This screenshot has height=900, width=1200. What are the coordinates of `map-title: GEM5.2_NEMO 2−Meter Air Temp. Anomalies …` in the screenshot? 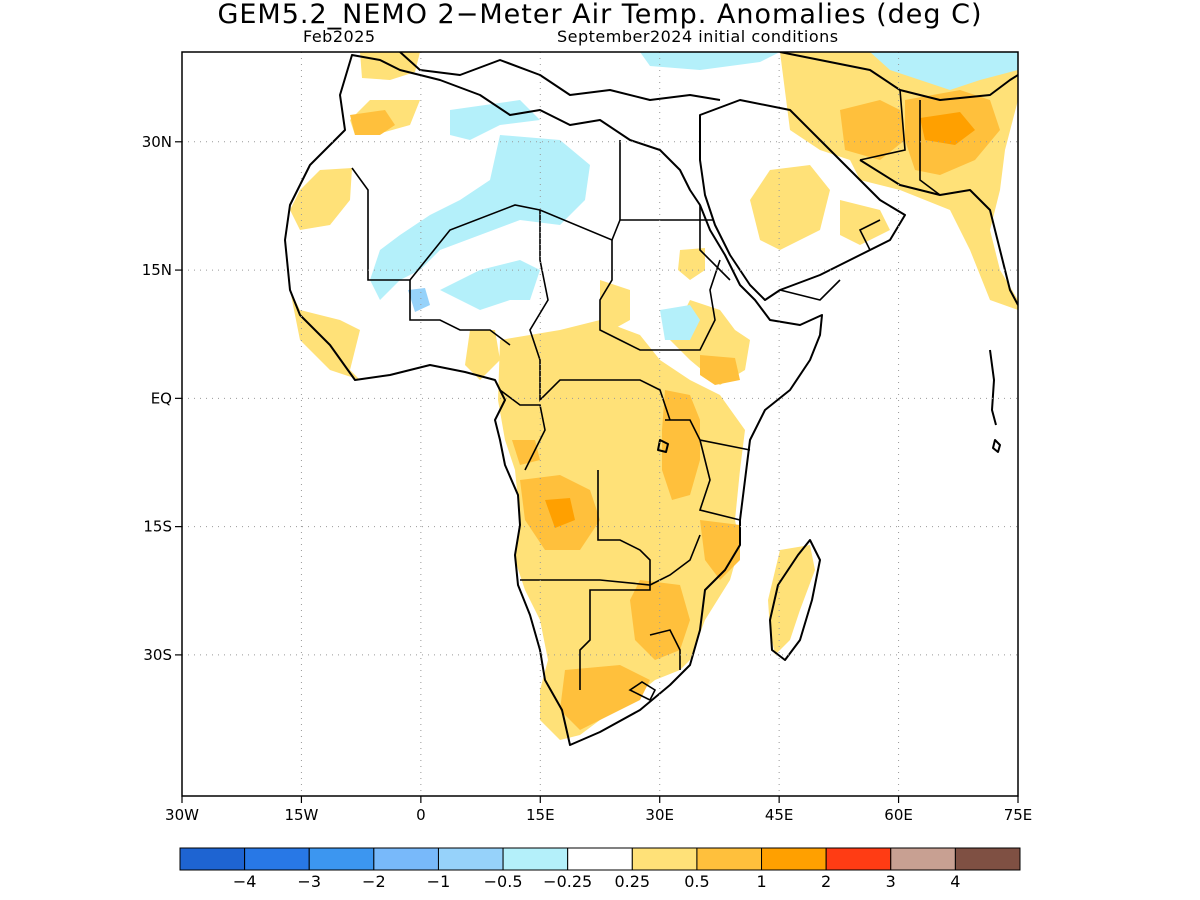 It's located at (600, 15).